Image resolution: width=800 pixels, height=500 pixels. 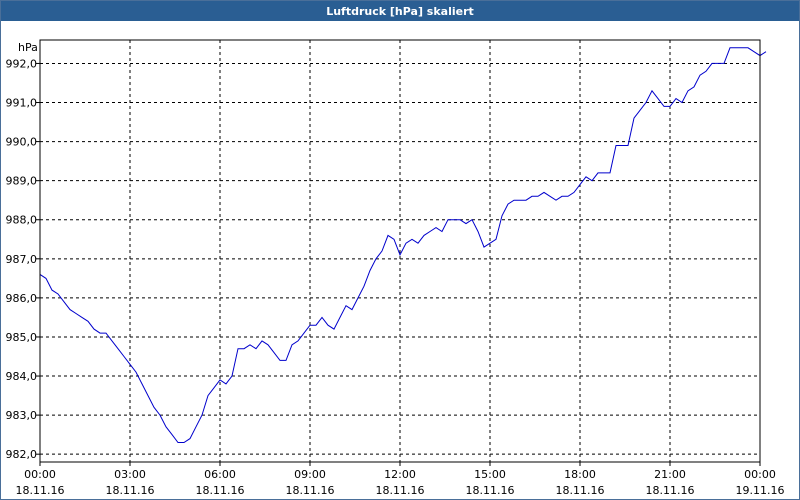 What do you see at coordinates (580, 474) in the screenshot?
I see `x-tick-time: 18:00` at bounding box center [580, 474].